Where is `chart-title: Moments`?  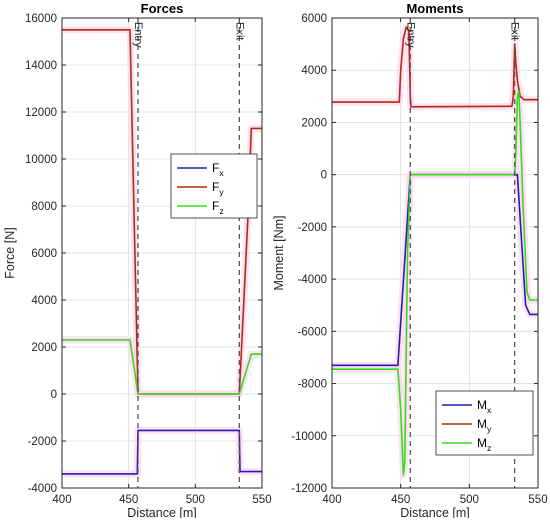
chart-title: Moments is located at coordinates (434, 8).